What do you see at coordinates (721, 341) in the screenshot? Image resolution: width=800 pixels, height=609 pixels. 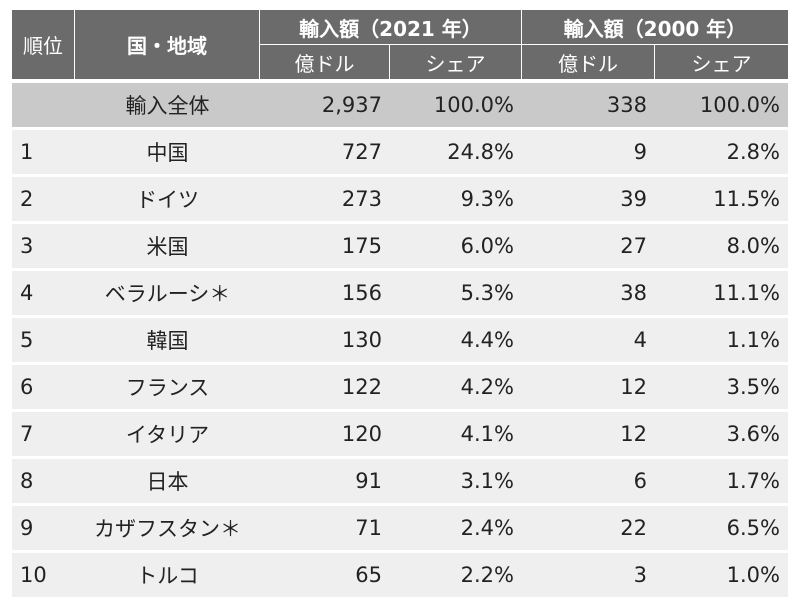 I see `share-2000-cell: 1.1%` at bounding box center [721, 341].